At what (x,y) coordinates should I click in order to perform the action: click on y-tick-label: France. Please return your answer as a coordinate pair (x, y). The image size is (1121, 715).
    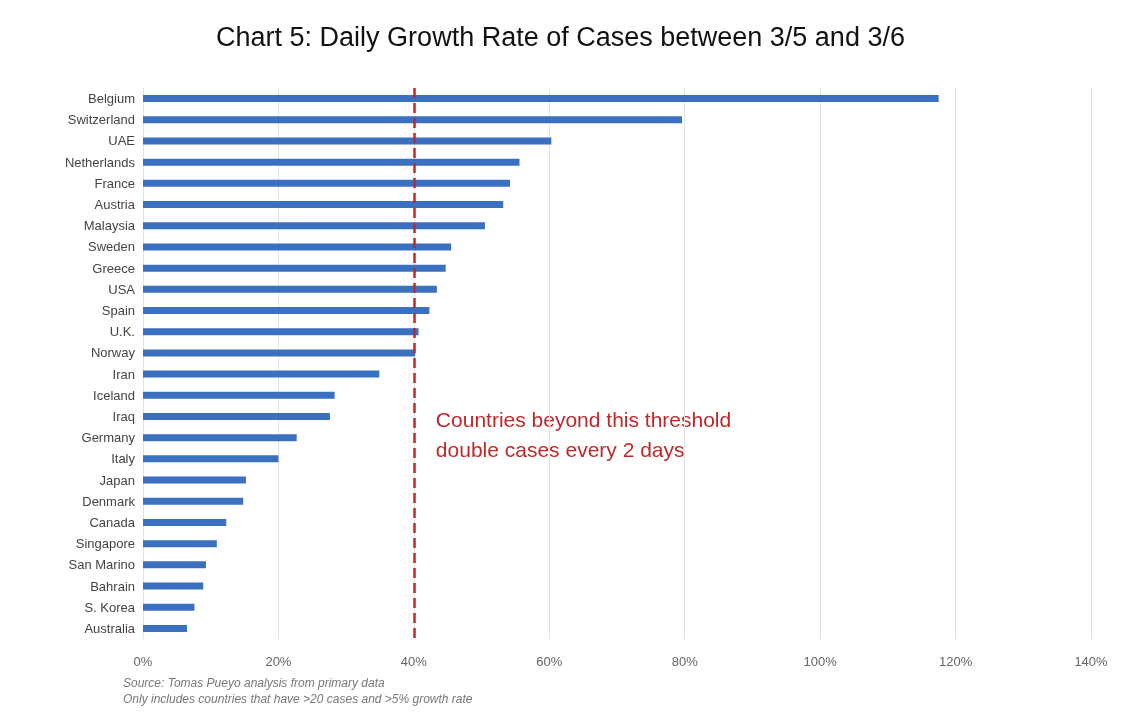
    Looking at the image, I should click on (114, 183).